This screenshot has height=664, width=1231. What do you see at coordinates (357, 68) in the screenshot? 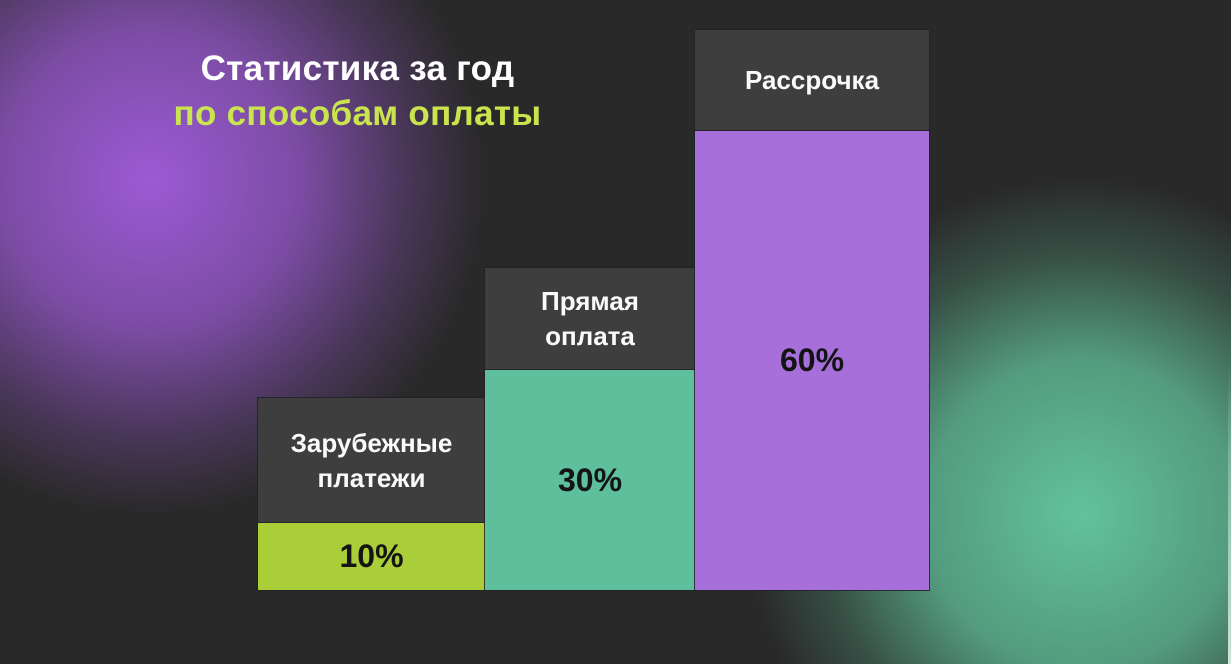
I see `chart-title-line1: Статистика за год` at bounding box center [357, 68].